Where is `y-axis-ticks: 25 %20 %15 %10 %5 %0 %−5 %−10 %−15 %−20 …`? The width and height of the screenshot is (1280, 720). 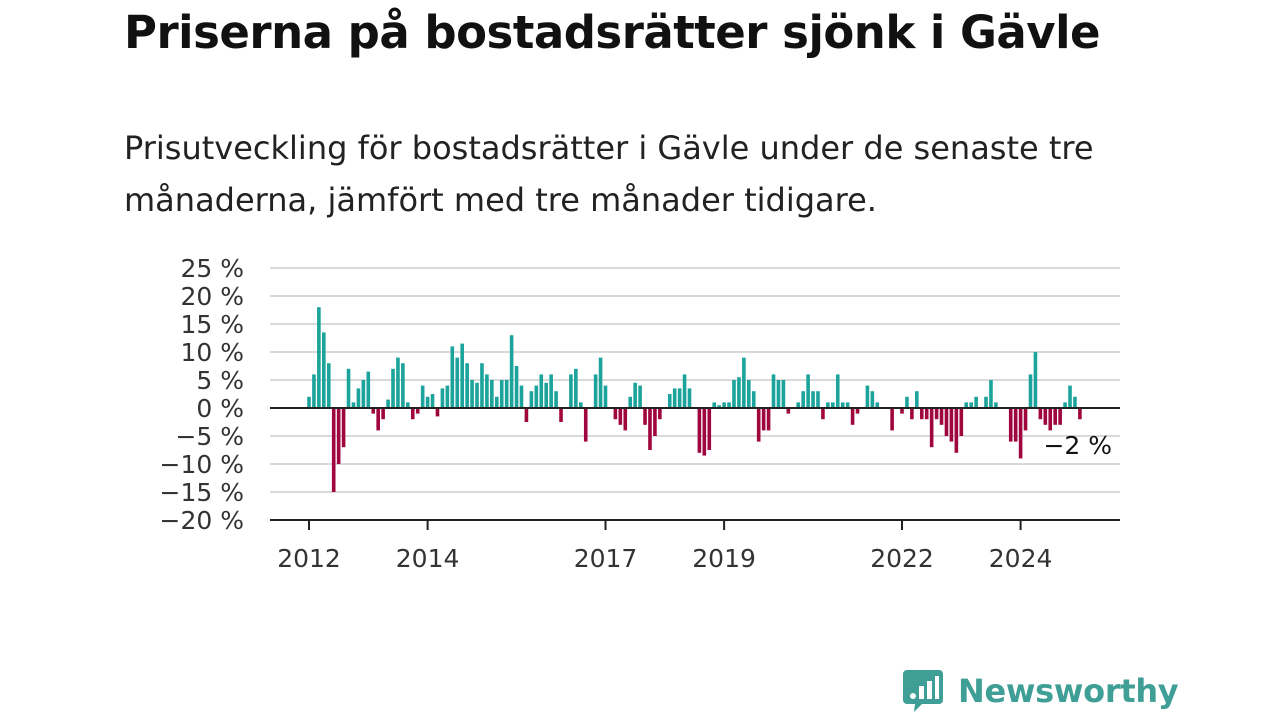
y-axis-ticks: 25 %20 %15 %10 %5 %0 %−5 %−10 %−15 %−20 … is located at coordinates (202, 394).